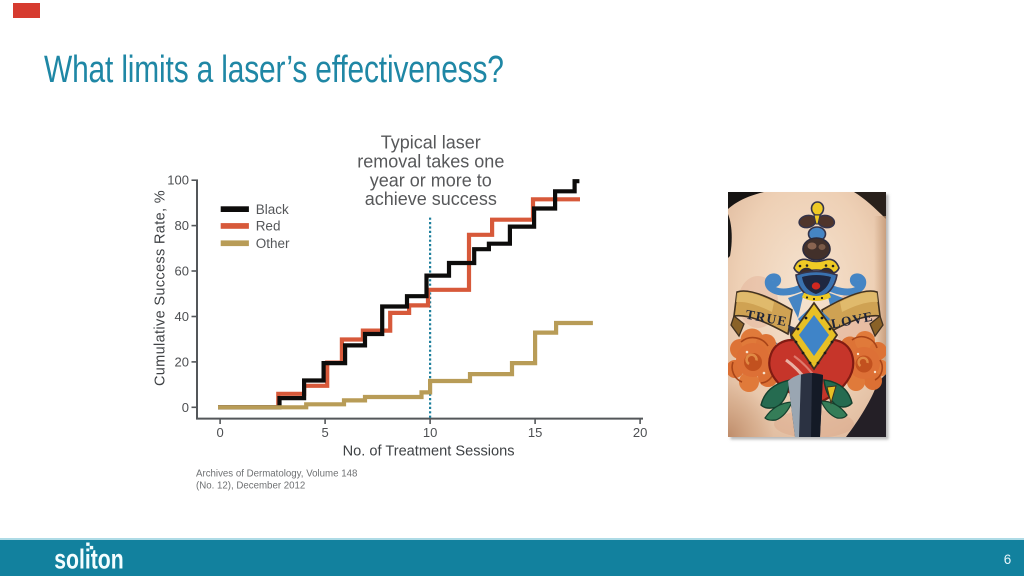  I want to click on svg-text: Black, so click(272, 209).